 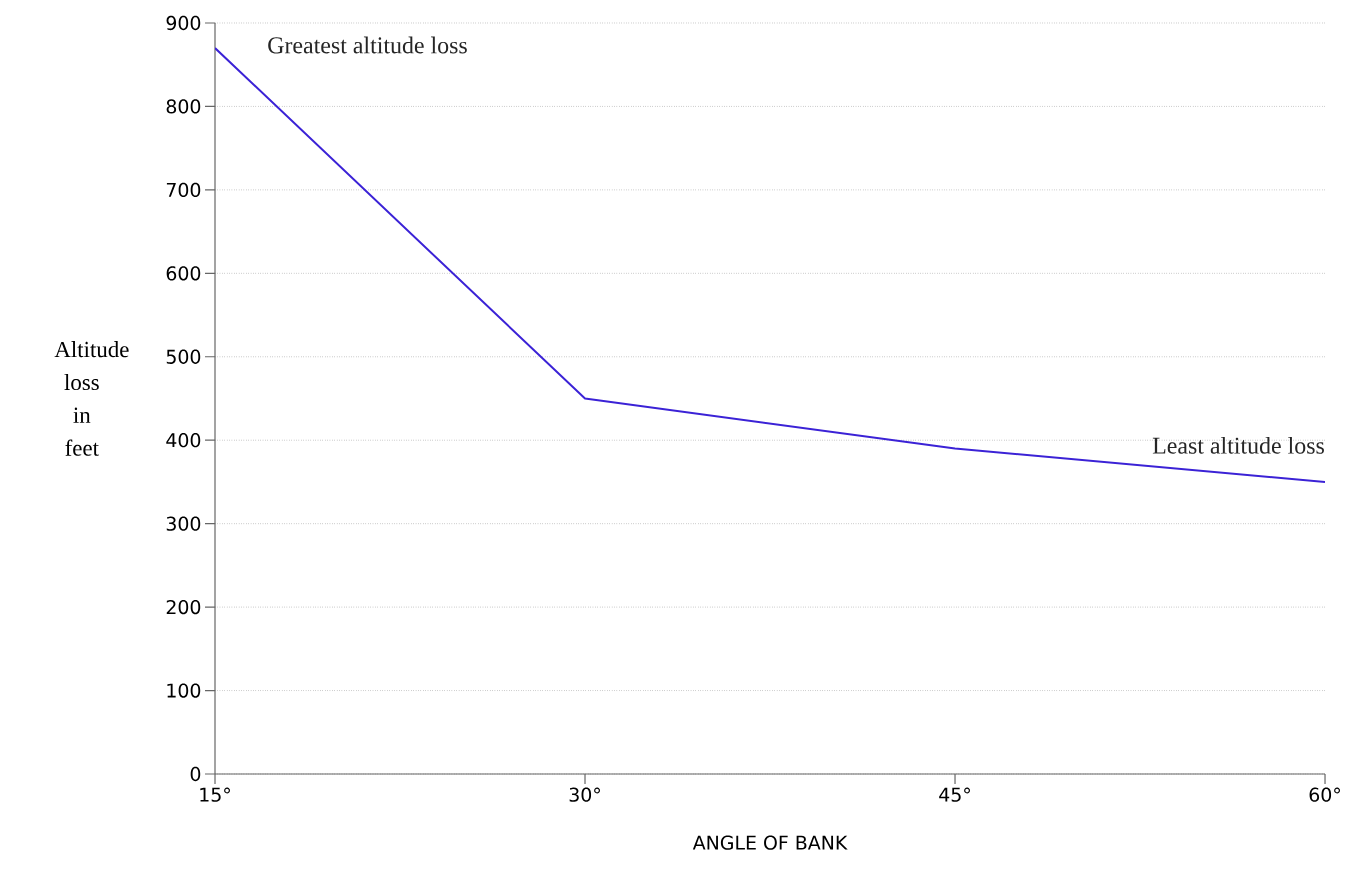 What do you see at coordinates (195, 774) in the screenshot?
I see `y-tick-label: 0` at bounding box center [195, 774].